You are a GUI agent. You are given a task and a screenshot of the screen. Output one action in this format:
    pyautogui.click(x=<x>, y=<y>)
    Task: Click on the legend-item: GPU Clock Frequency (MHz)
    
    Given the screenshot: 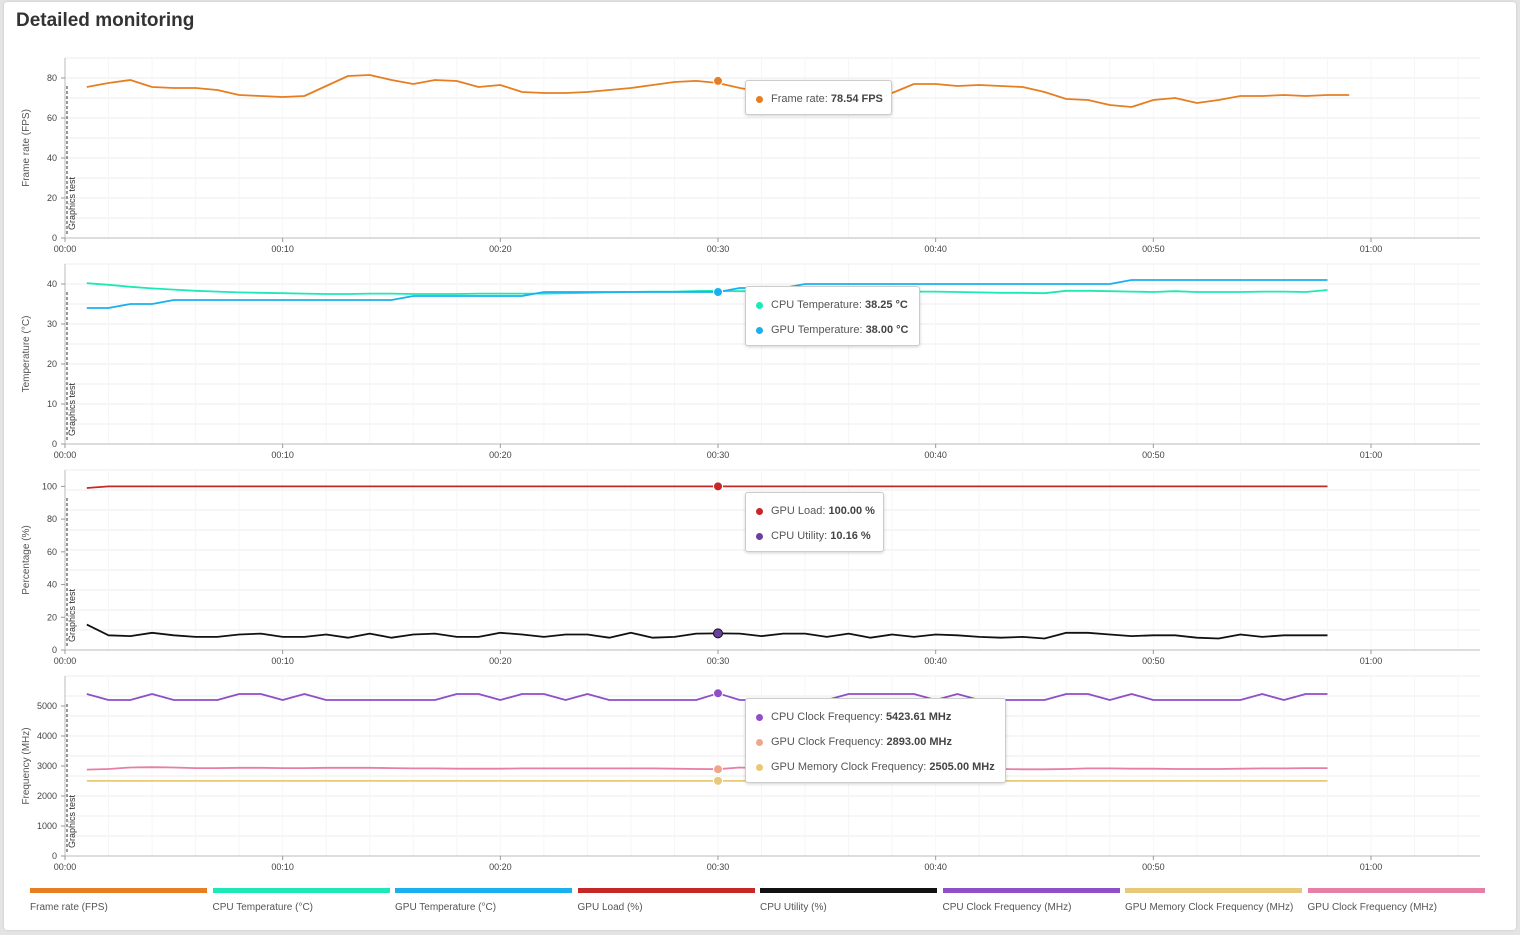 What is the action you would take?
    pyautogui.click(x=1396, y=903)
    